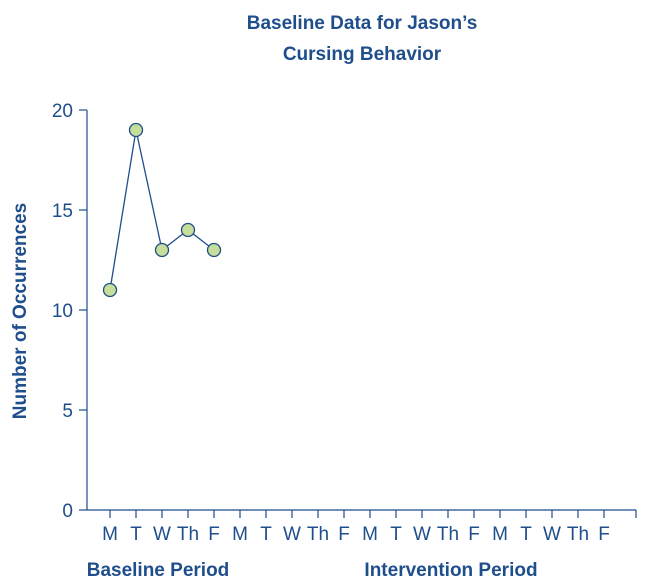 This screenshot has height=583, width=647. I want to click on y-tick-label: 15, so click(62, 211).